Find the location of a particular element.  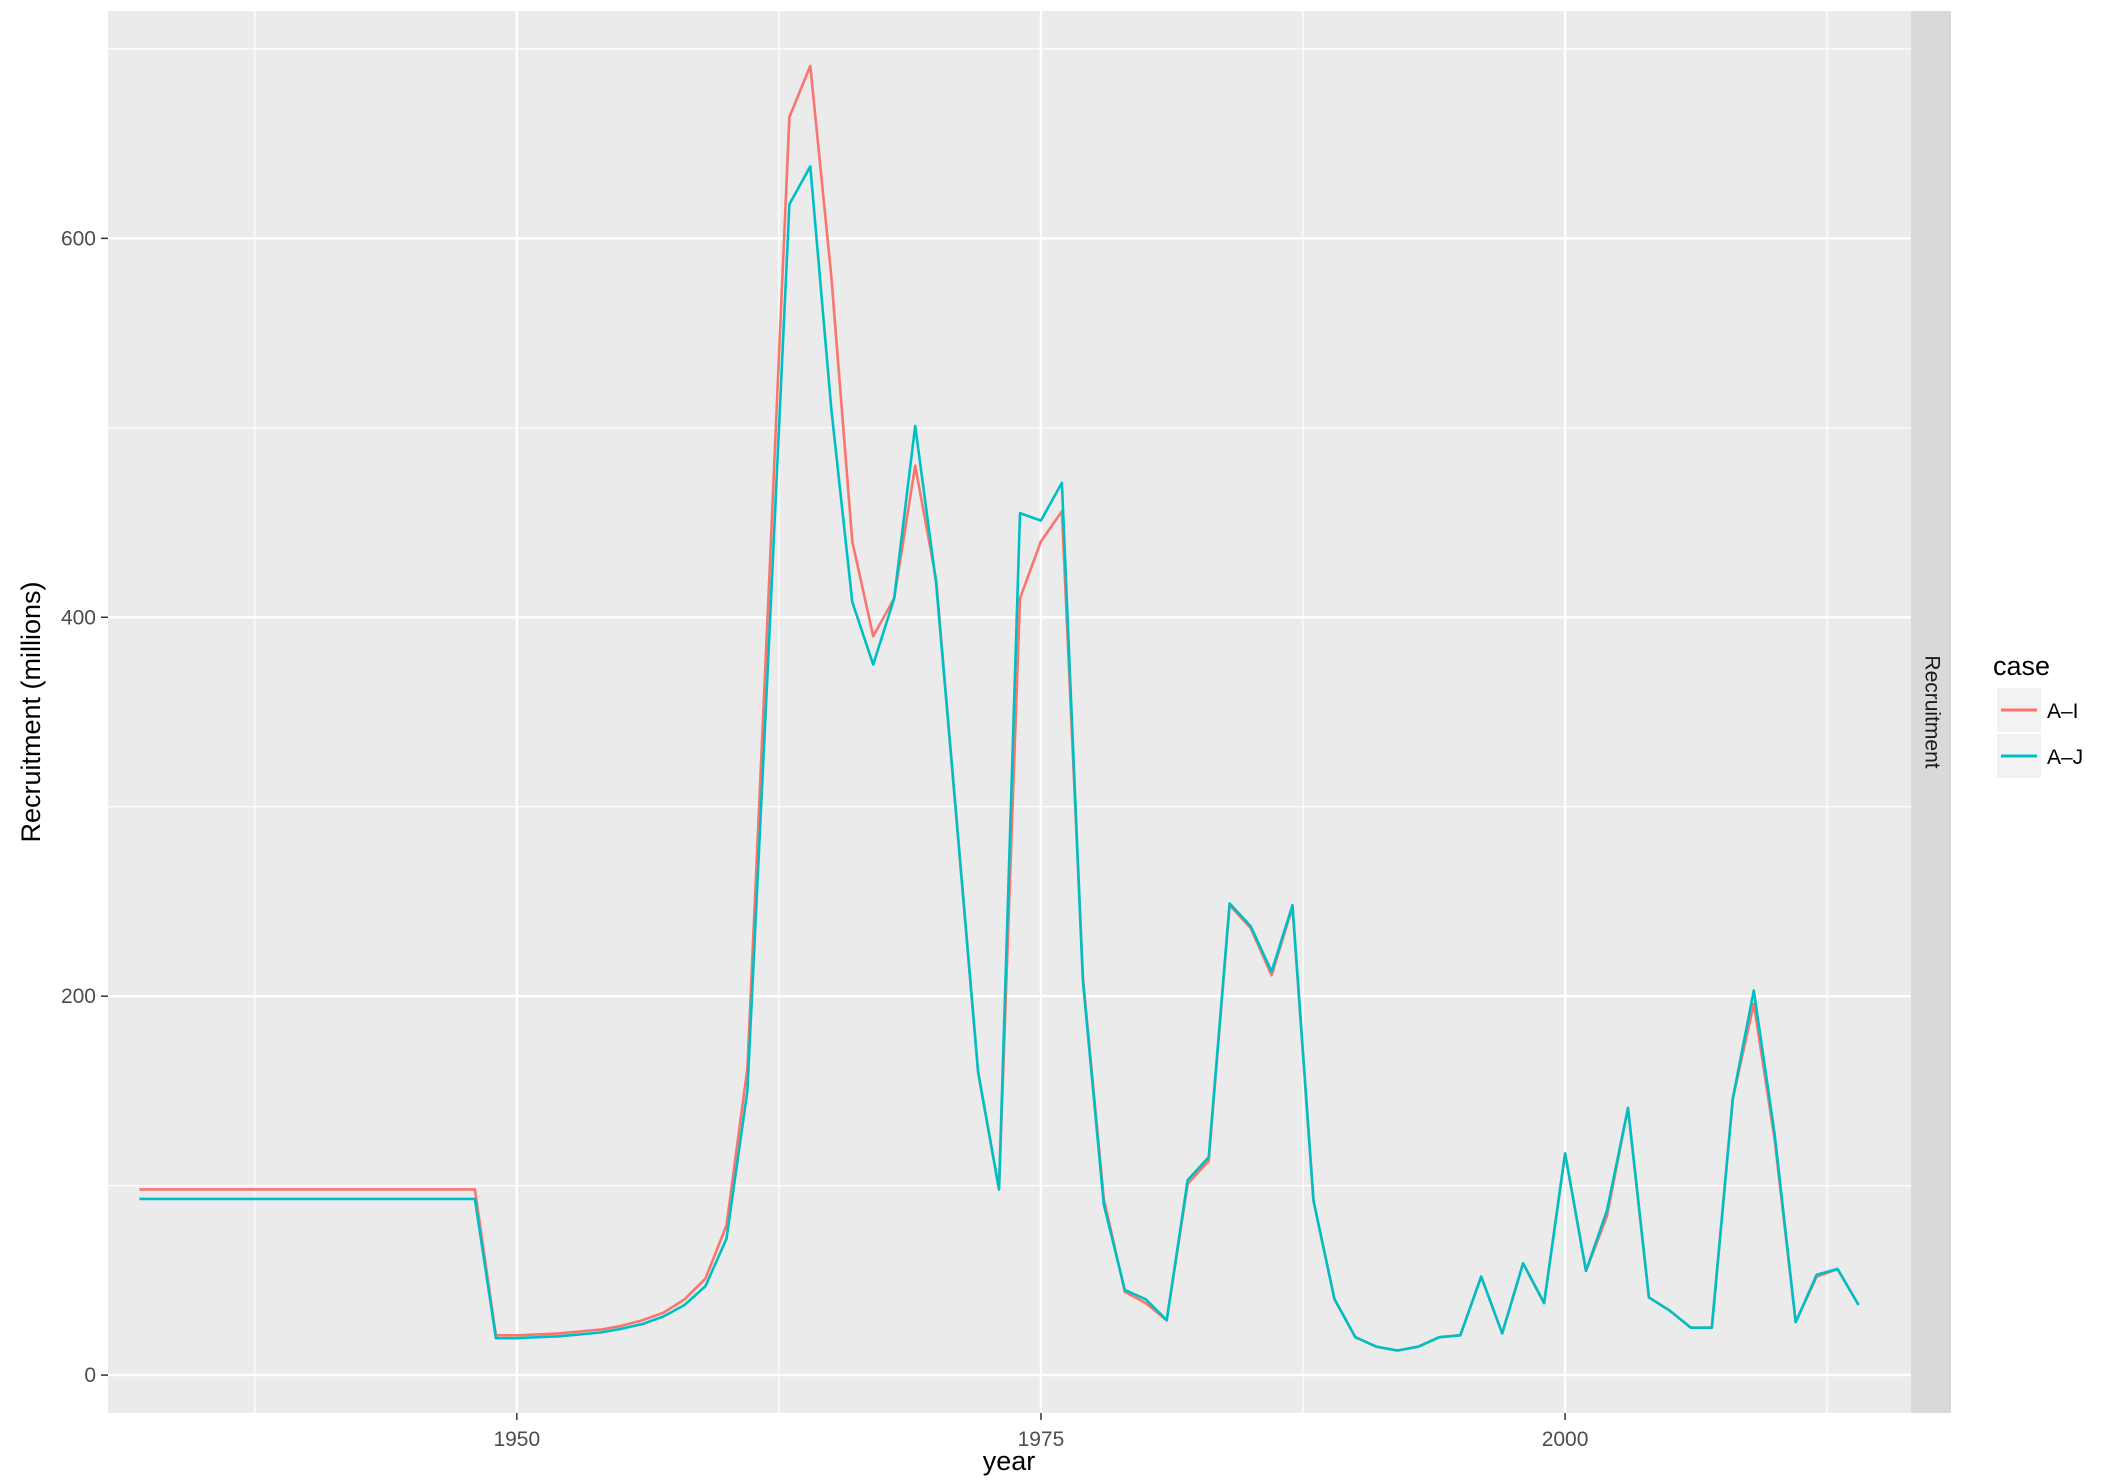

y-tick-label: 200 is located at coordinates (78, 996).